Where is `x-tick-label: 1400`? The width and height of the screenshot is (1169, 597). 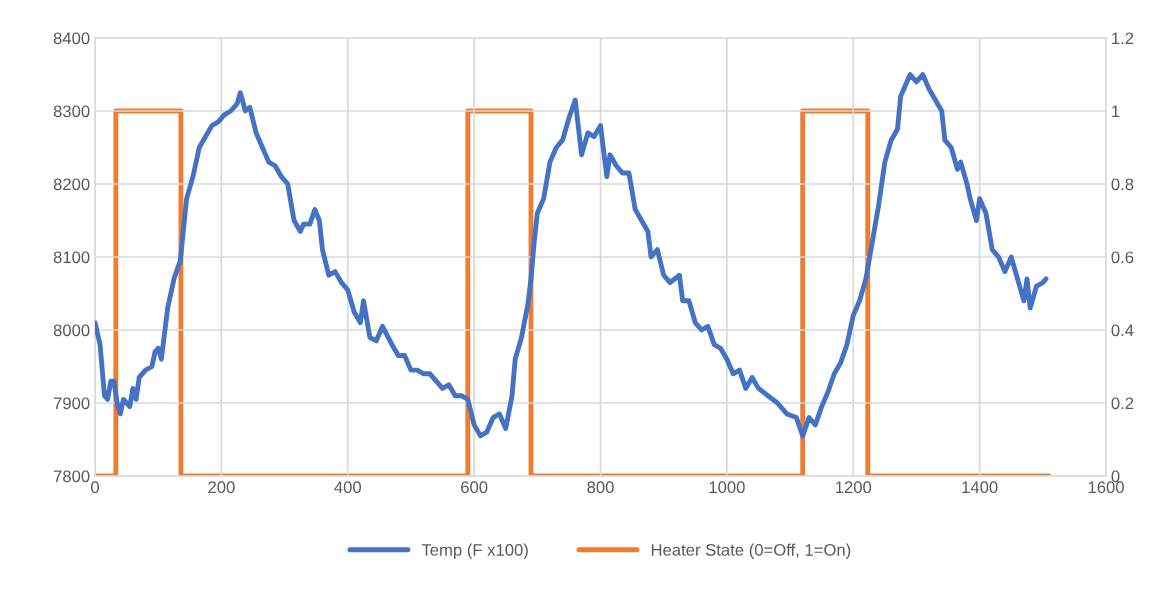 x-tick-label: 1400 is located at coordinates (980, 487).